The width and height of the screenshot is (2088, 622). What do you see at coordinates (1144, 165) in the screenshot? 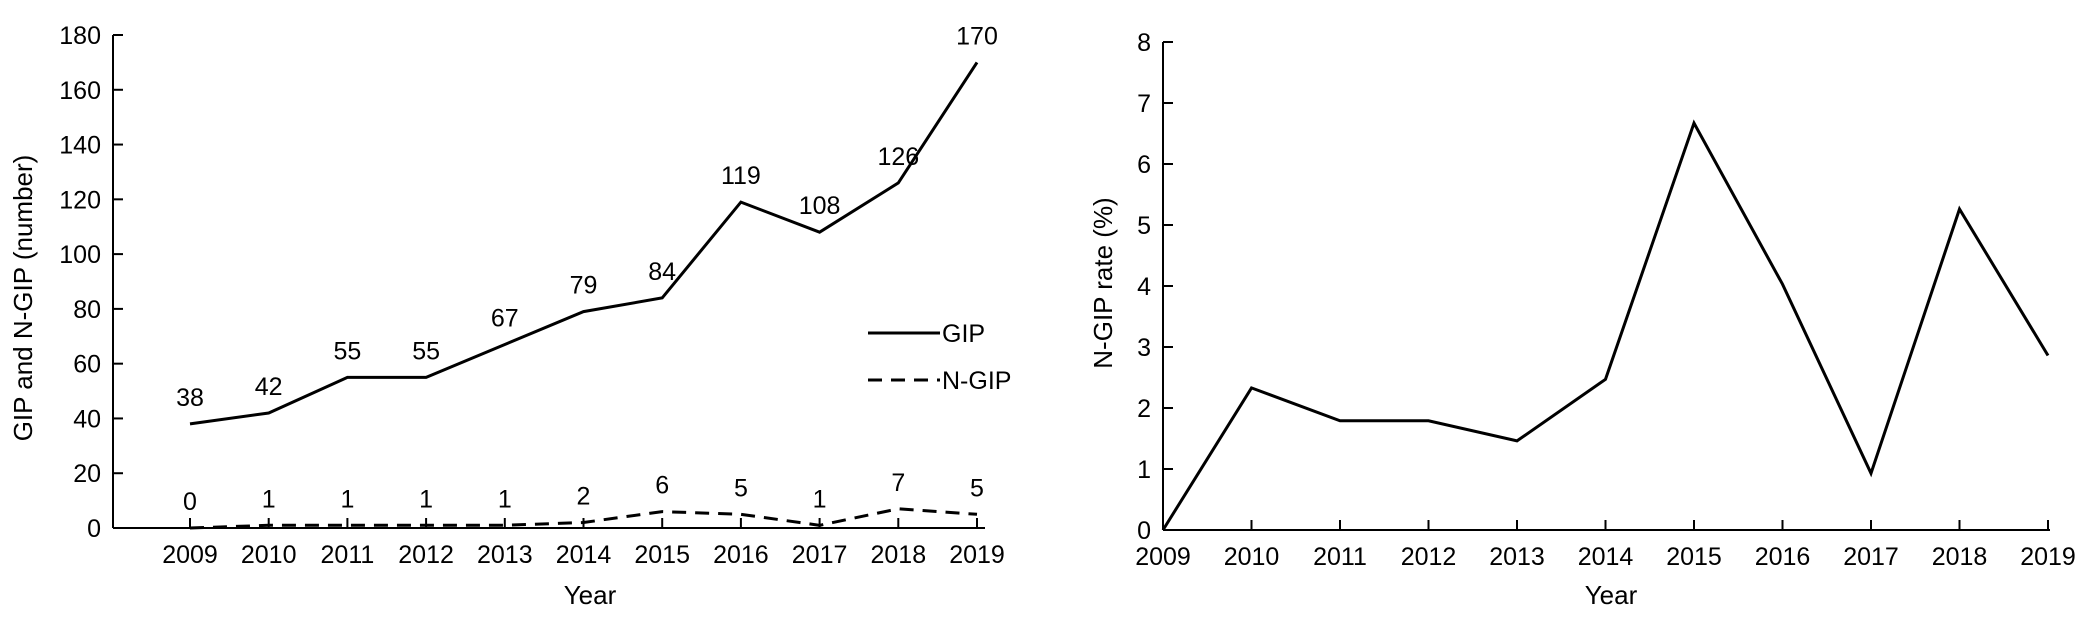
I see `y-tick-label: 6` at bounding box center [1144, 165].